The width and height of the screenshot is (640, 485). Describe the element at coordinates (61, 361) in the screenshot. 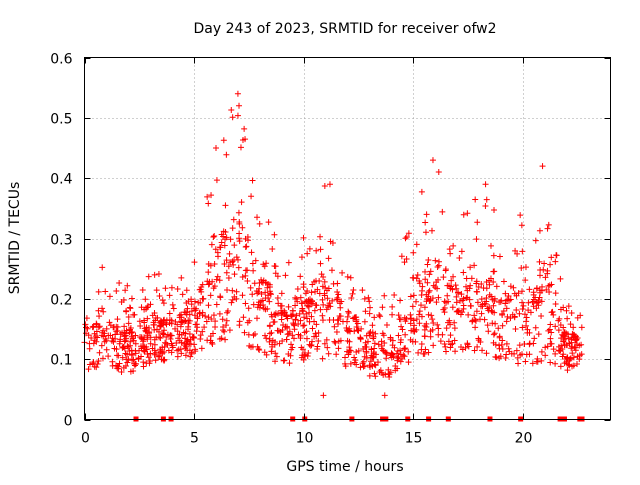

I see `y-tick-label: 0.1` at that location.